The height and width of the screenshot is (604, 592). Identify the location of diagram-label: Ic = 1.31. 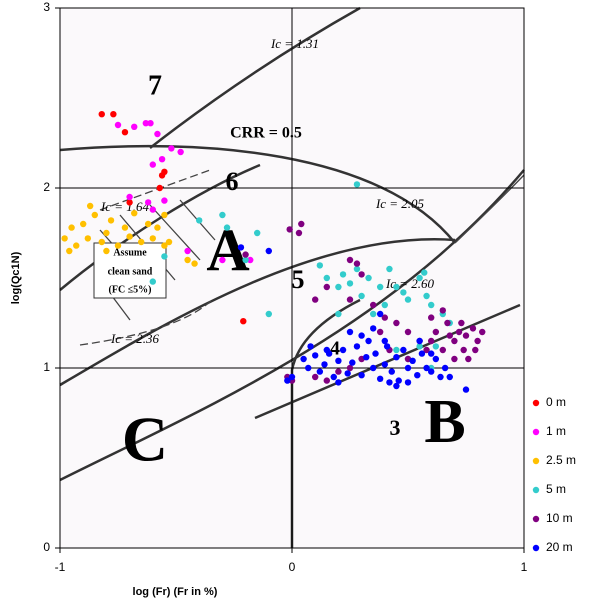
(294, 43).